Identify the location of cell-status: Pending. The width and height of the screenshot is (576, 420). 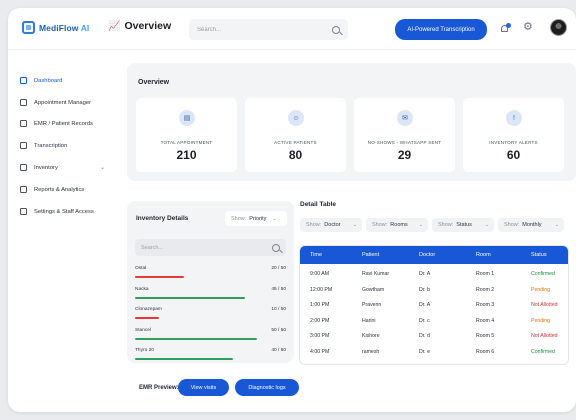
(541, 289).